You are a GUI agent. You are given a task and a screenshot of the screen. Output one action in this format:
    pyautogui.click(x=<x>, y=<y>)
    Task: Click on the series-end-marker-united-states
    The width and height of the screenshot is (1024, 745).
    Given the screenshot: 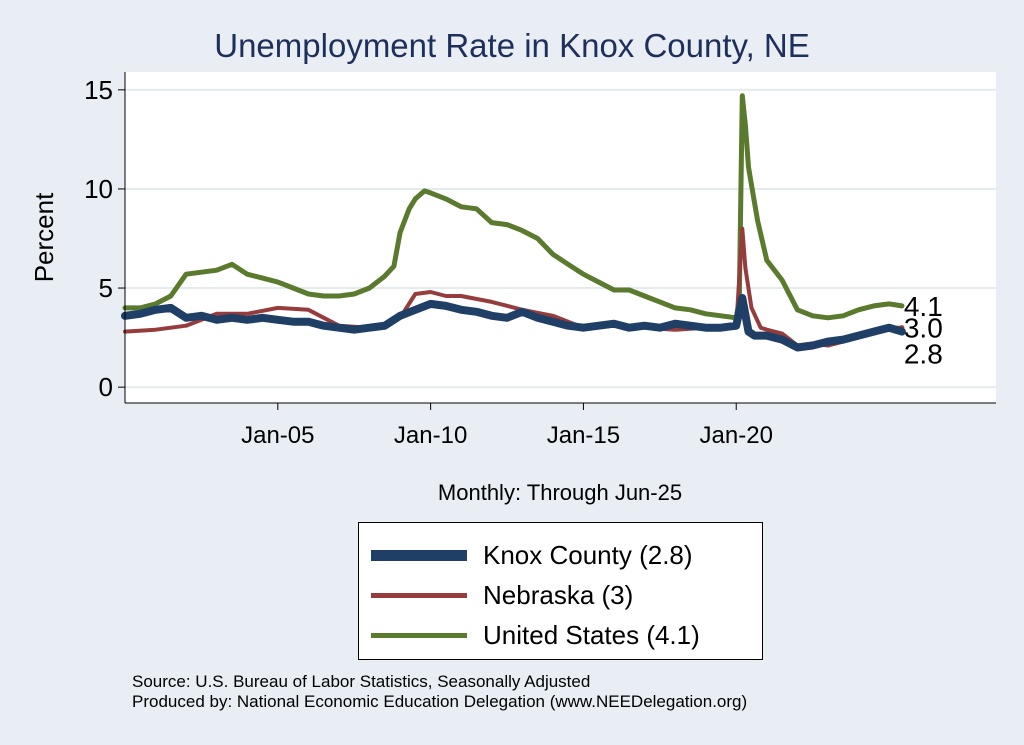 What is the action you would take?
    pyautogui.click(x=902, y=306)
    